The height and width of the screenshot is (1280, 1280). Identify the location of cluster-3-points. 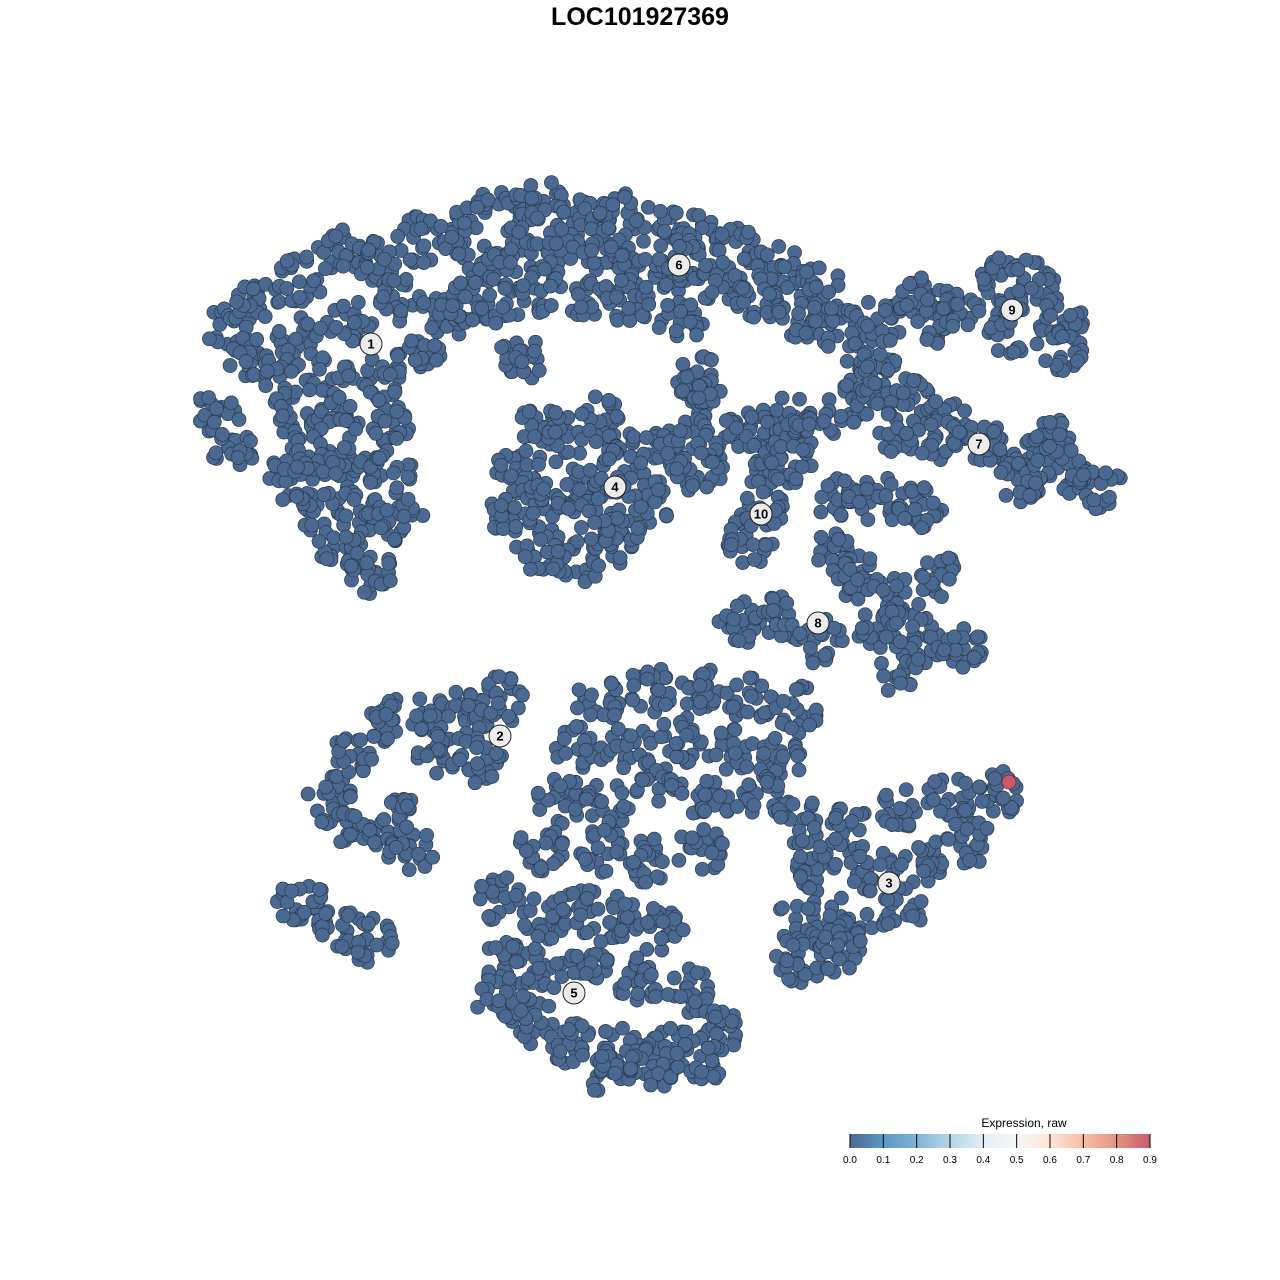
(768, 825).